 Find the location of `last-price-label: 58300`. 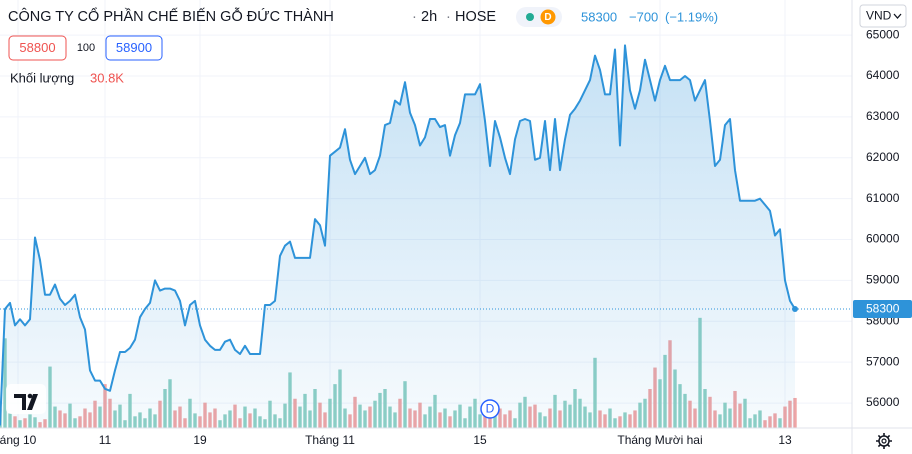

last-price-label: 58300 is located at coordinates (883, 309).